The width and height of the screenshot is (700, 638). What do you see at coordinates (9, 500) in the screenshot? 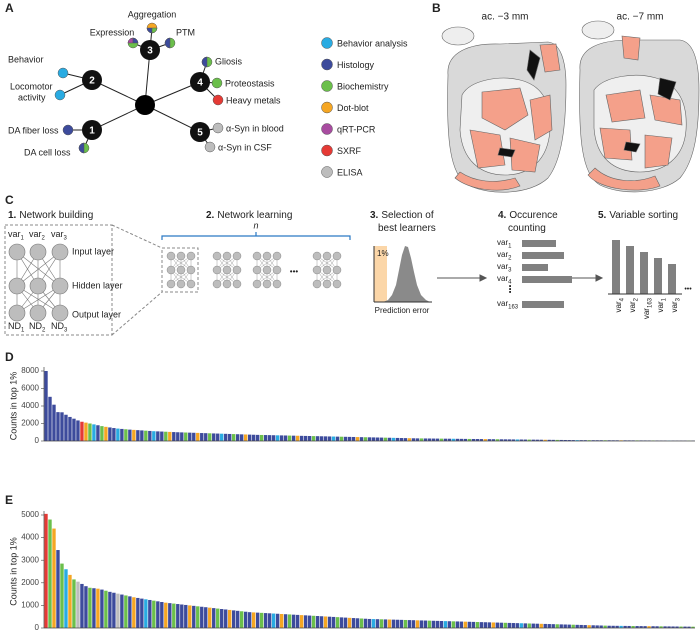
I see `panel-label: E` at bounding box center [9, 500].